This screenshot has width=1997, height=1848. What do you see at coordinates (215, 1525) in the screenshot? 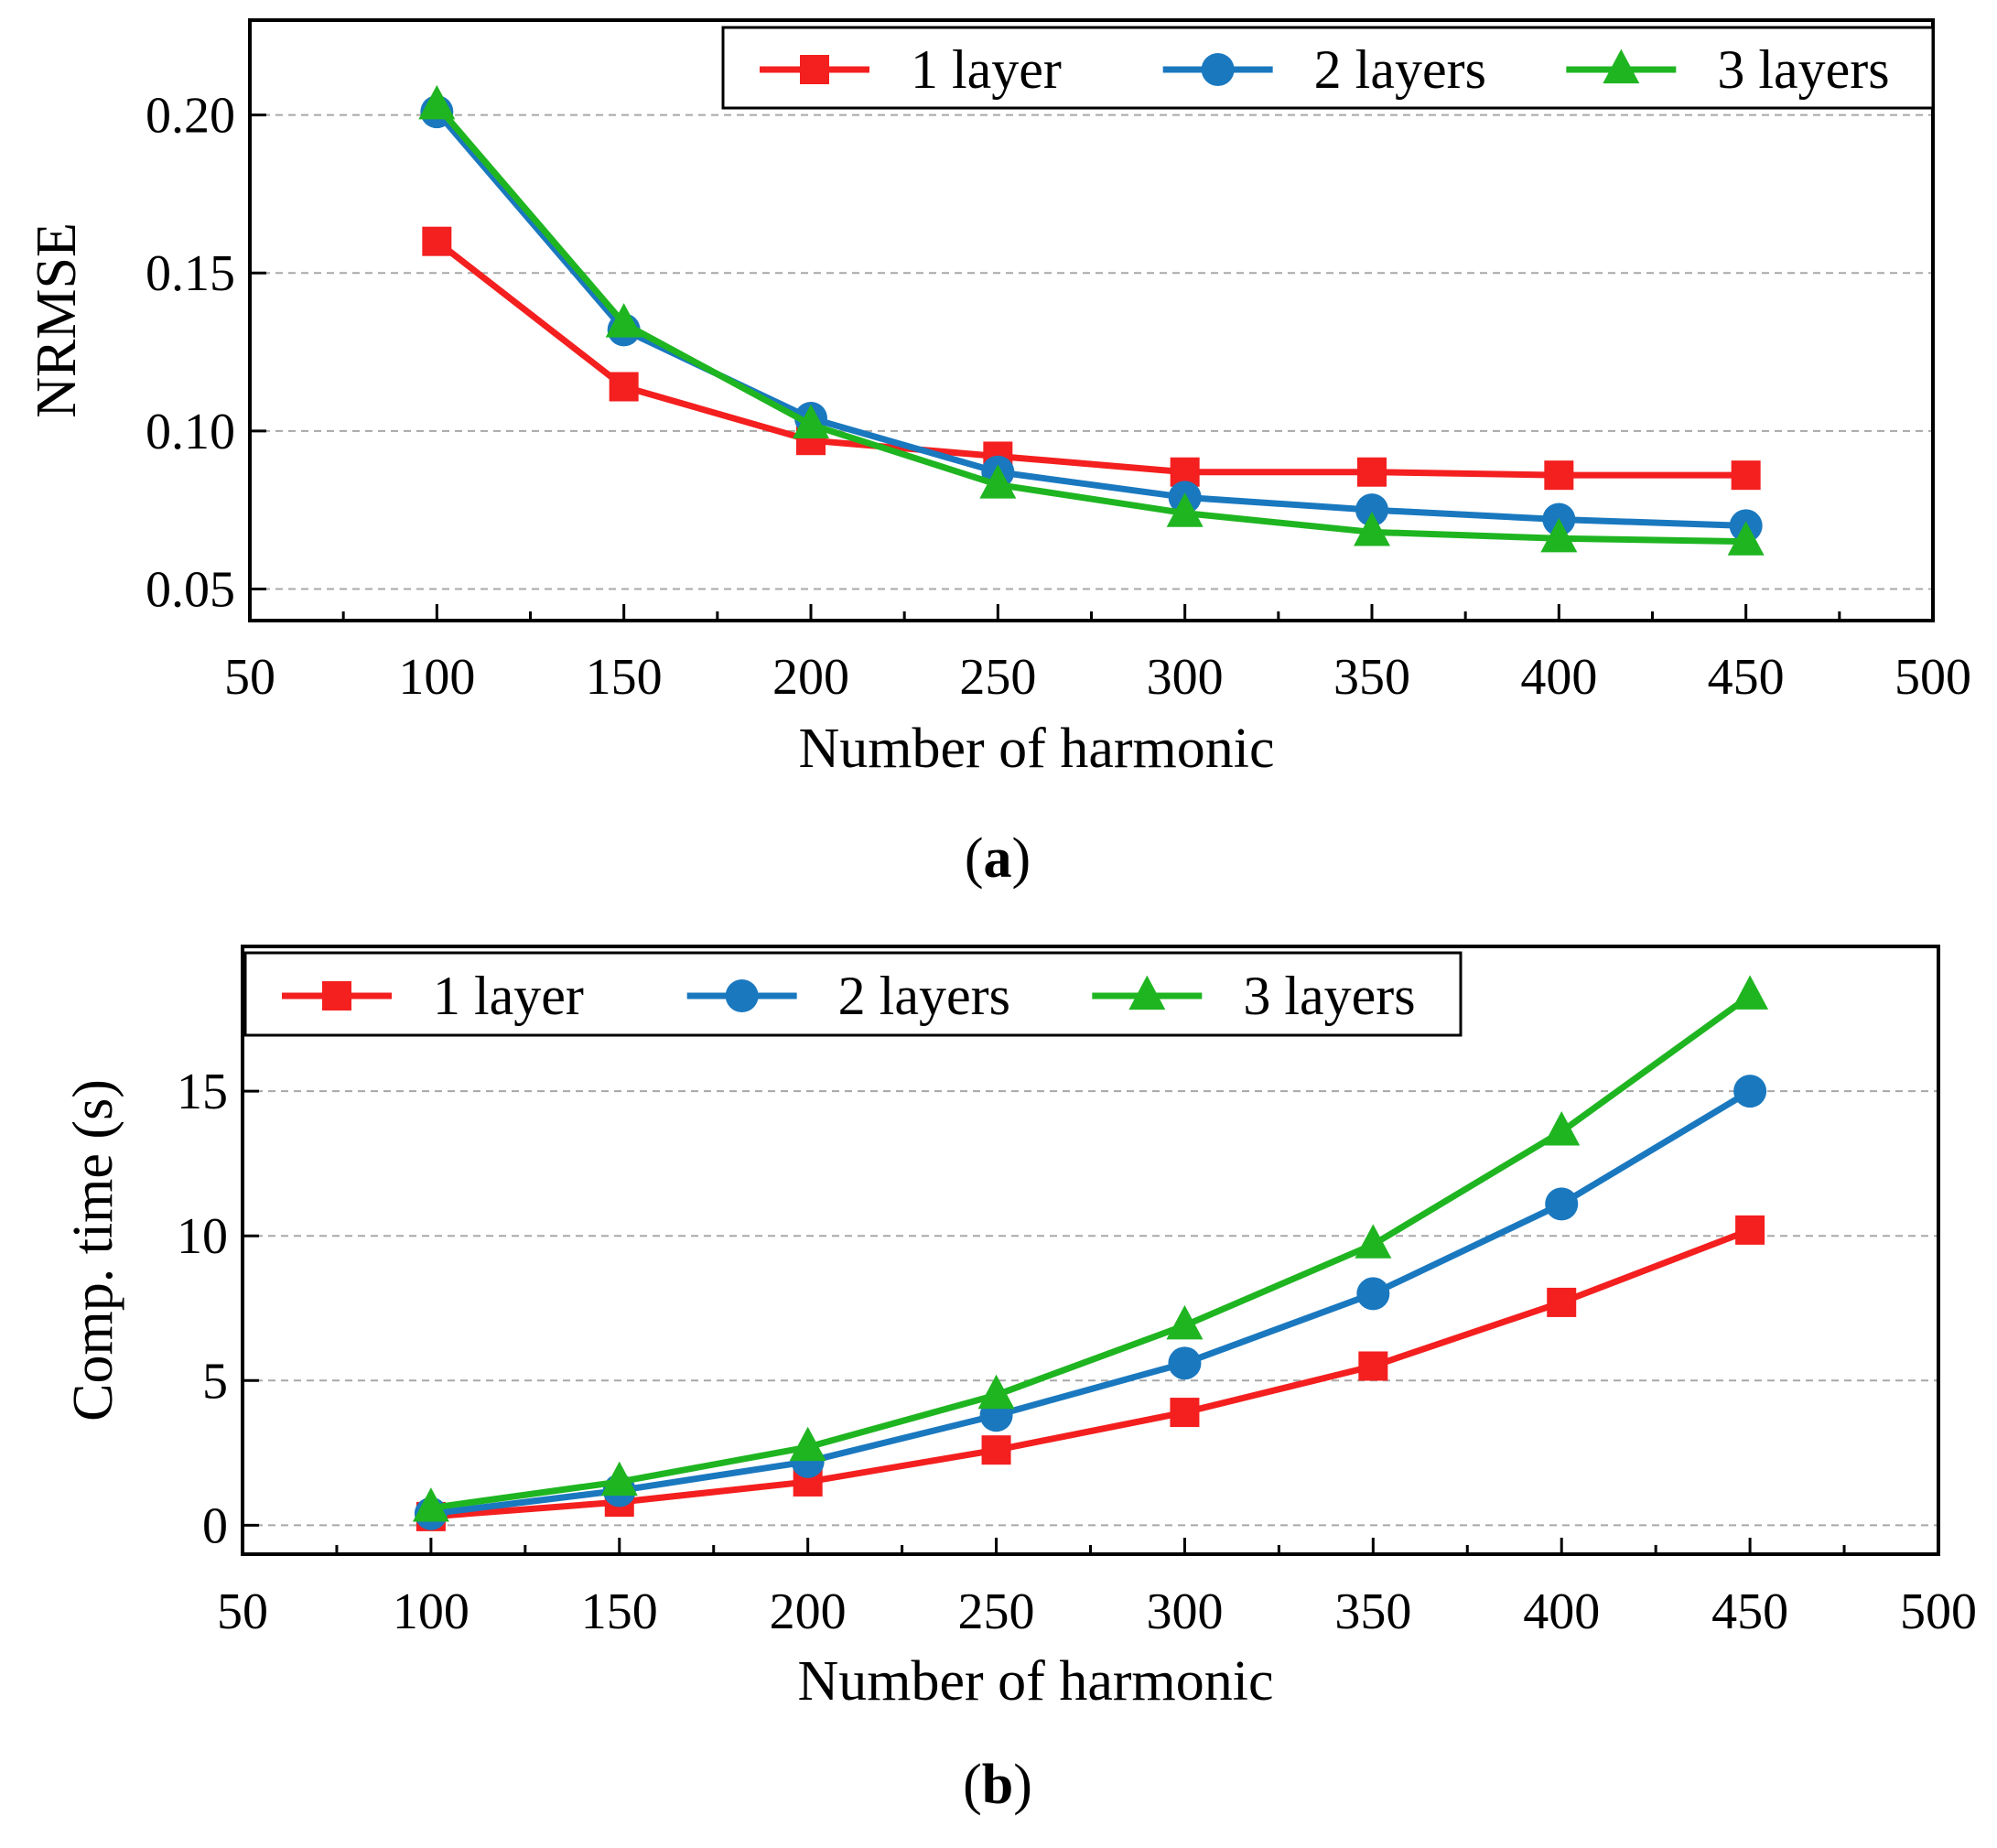
I see `y-tick-label: 0` at bounding box center [215, 1525].